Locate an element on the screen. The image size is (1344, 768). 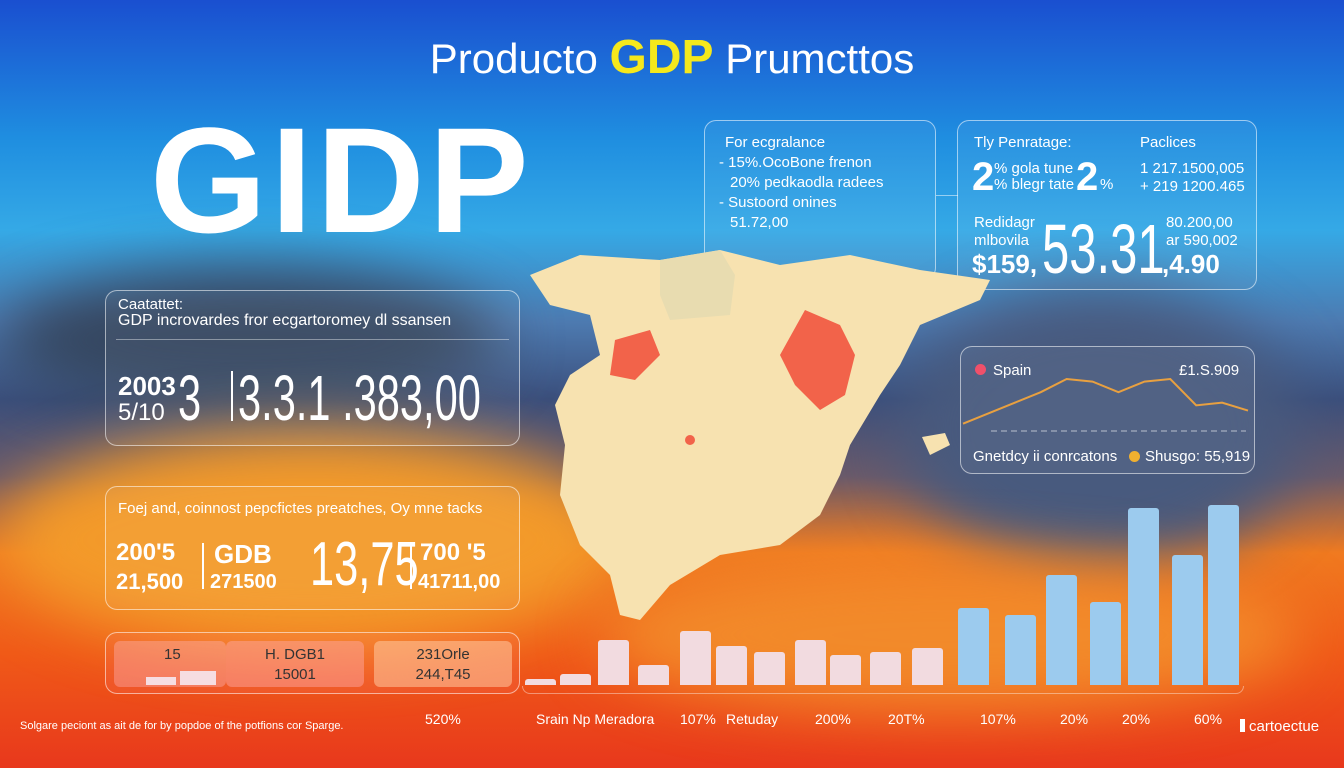
panel-line: - 15%.OcoBone frenon is located at coordinates (795, 162).